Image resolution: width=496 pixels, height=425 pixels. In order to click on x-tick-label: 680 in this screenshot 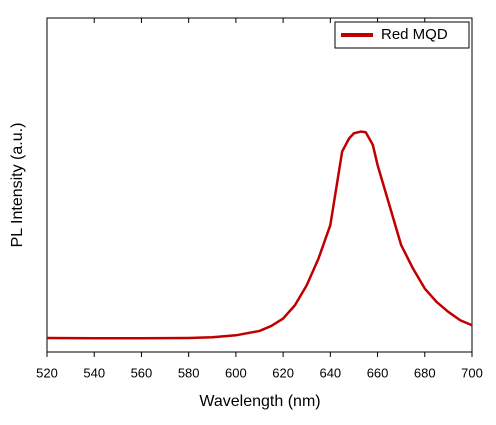, I will do `click(425, 372)`.